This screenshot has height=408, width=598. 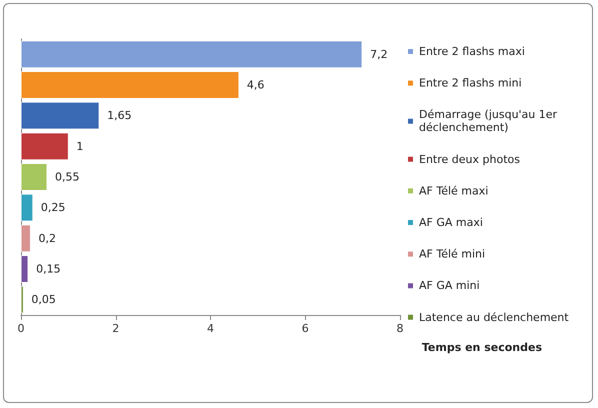 I want to click on legend-label: AF GA maxi, so click(x=451, y=222).